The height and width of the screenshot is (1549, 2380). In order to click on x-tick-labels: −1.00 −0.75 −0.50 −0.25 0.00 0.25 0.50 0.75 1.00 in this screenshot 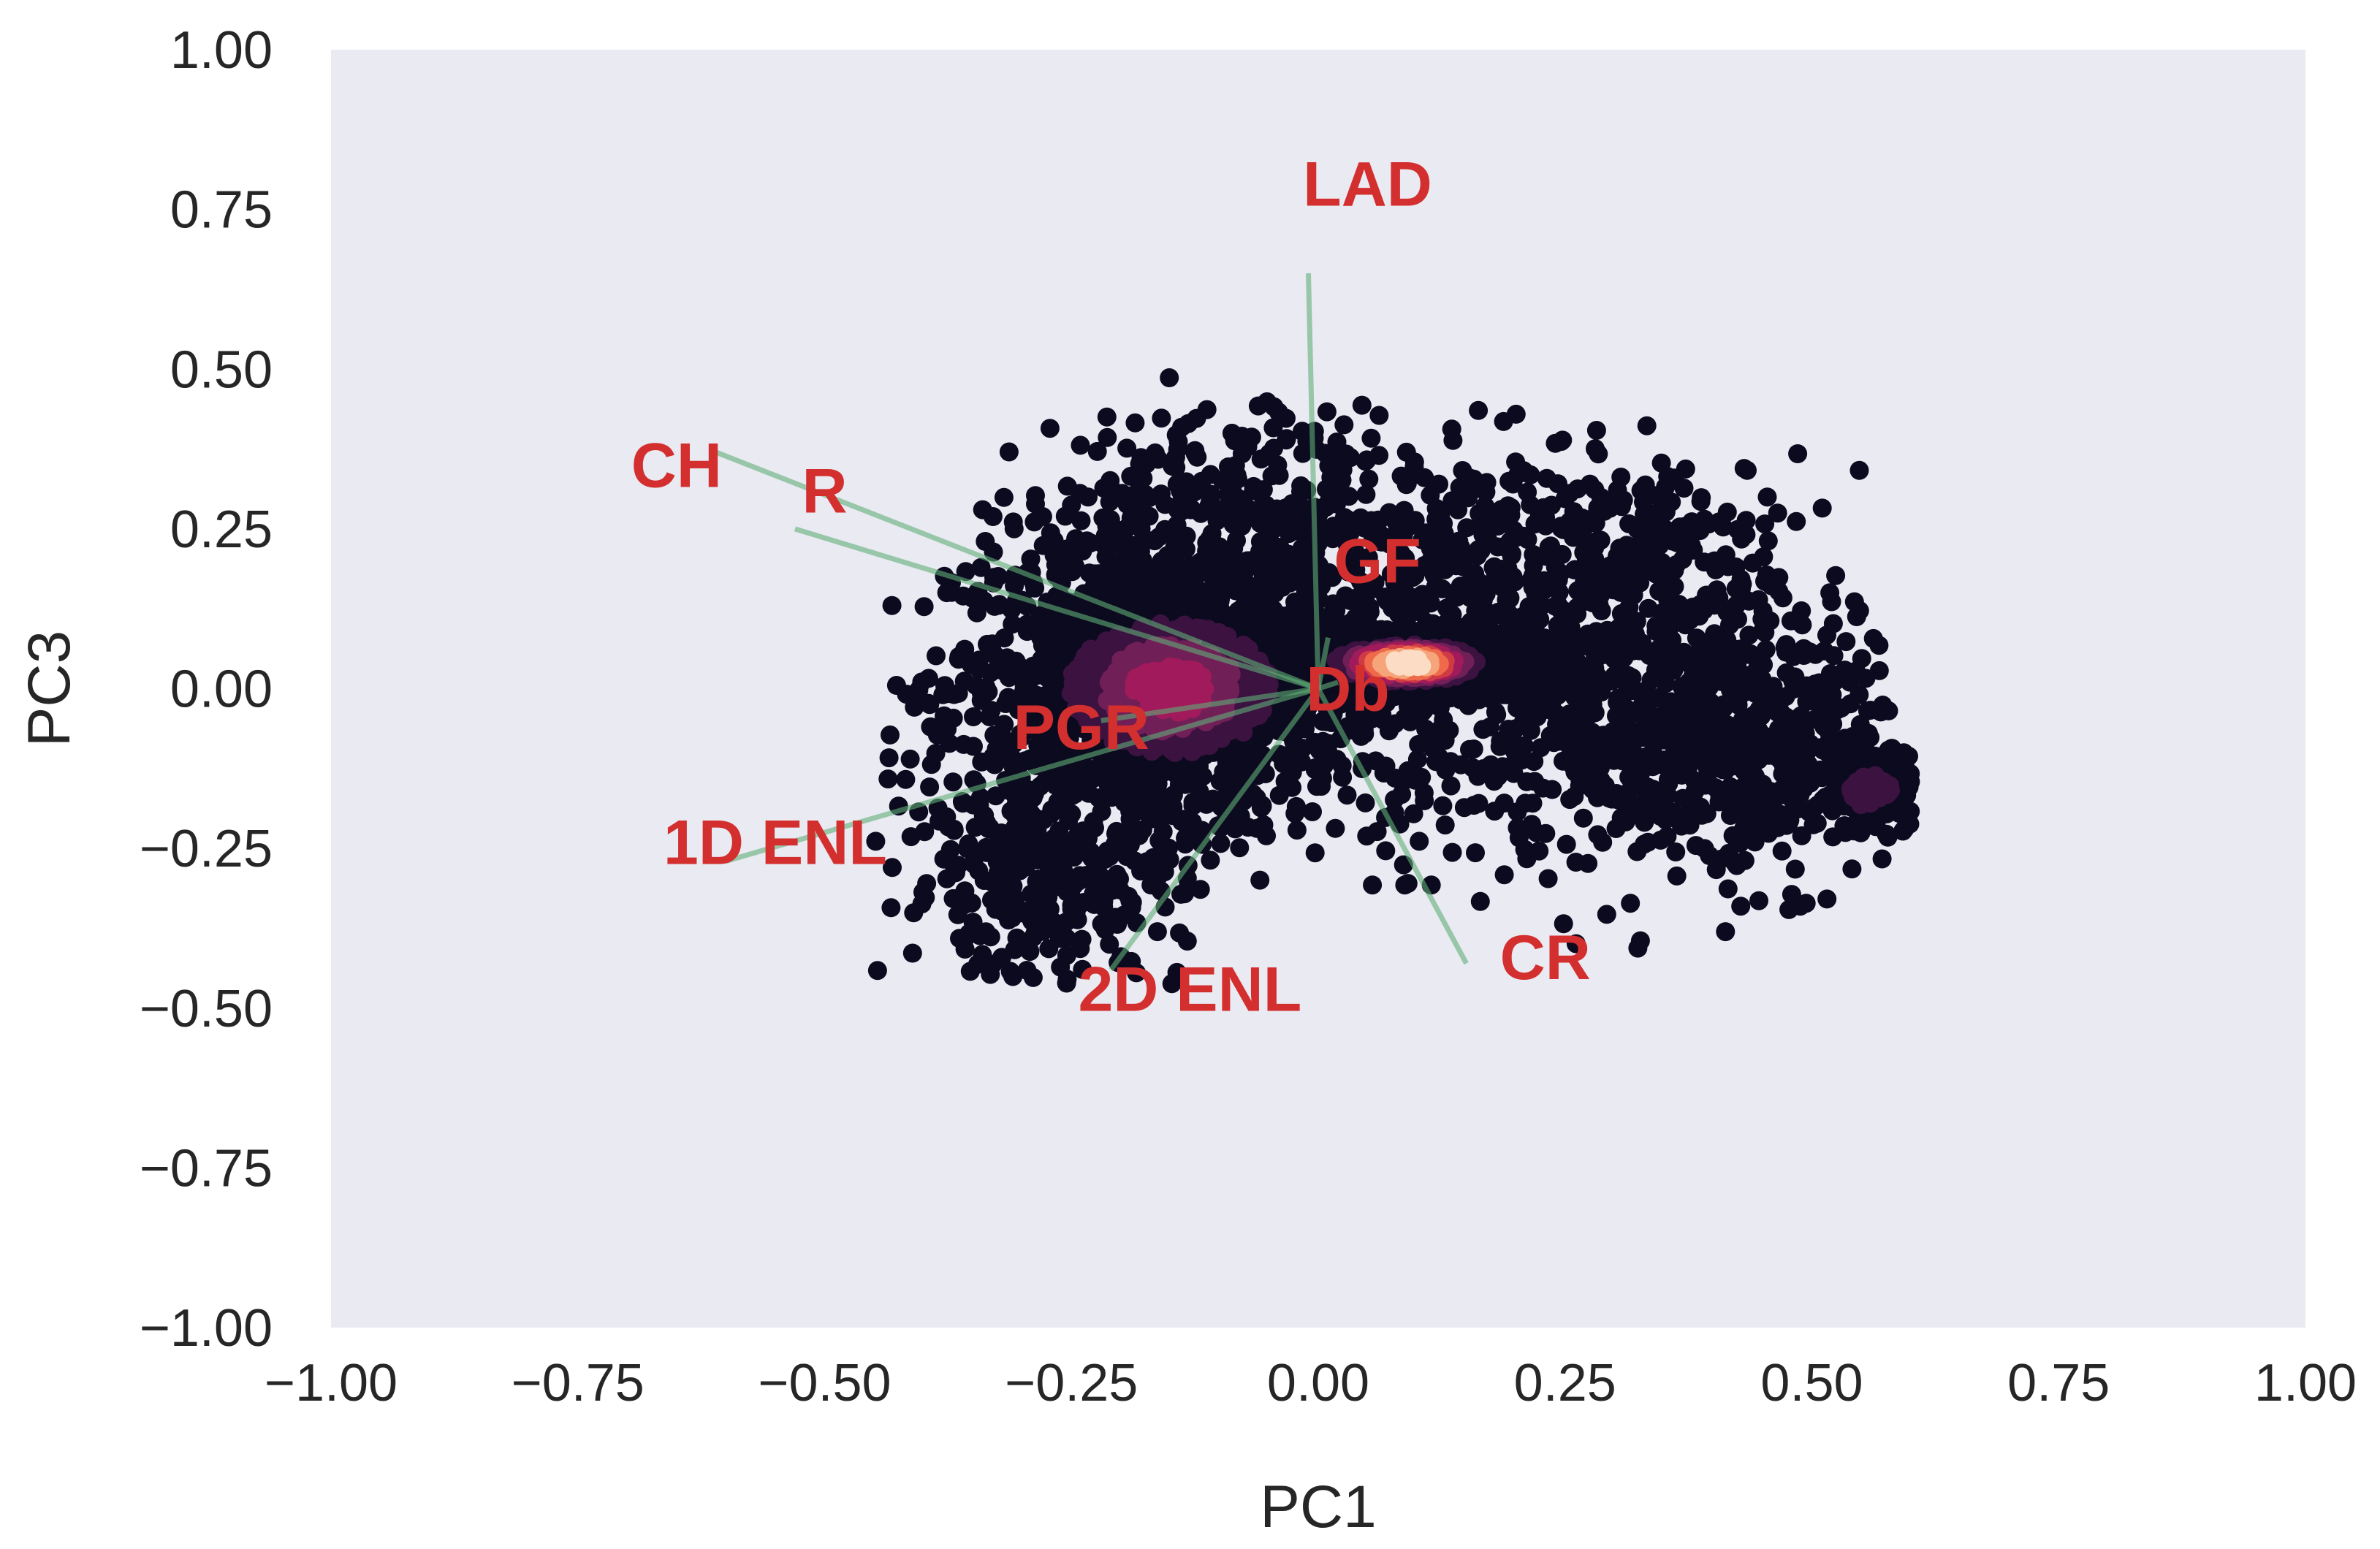, I will do `click(1311, 1383)`.